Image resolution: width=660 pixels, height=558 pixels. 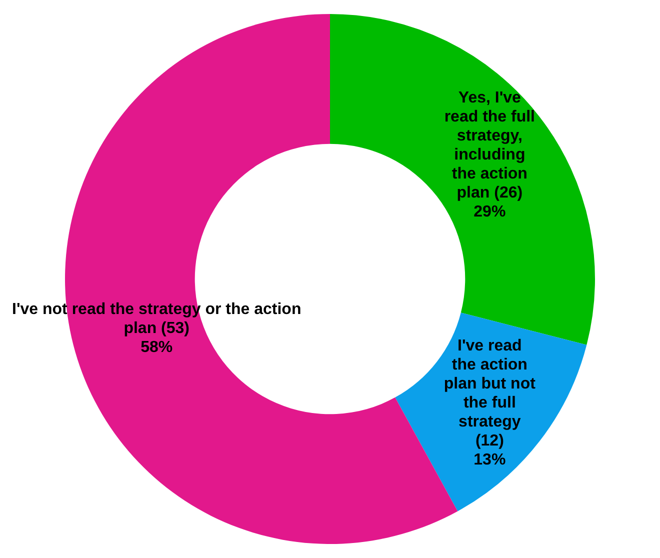 I want to click on data-label: 29%, so click(x=490, y=212).